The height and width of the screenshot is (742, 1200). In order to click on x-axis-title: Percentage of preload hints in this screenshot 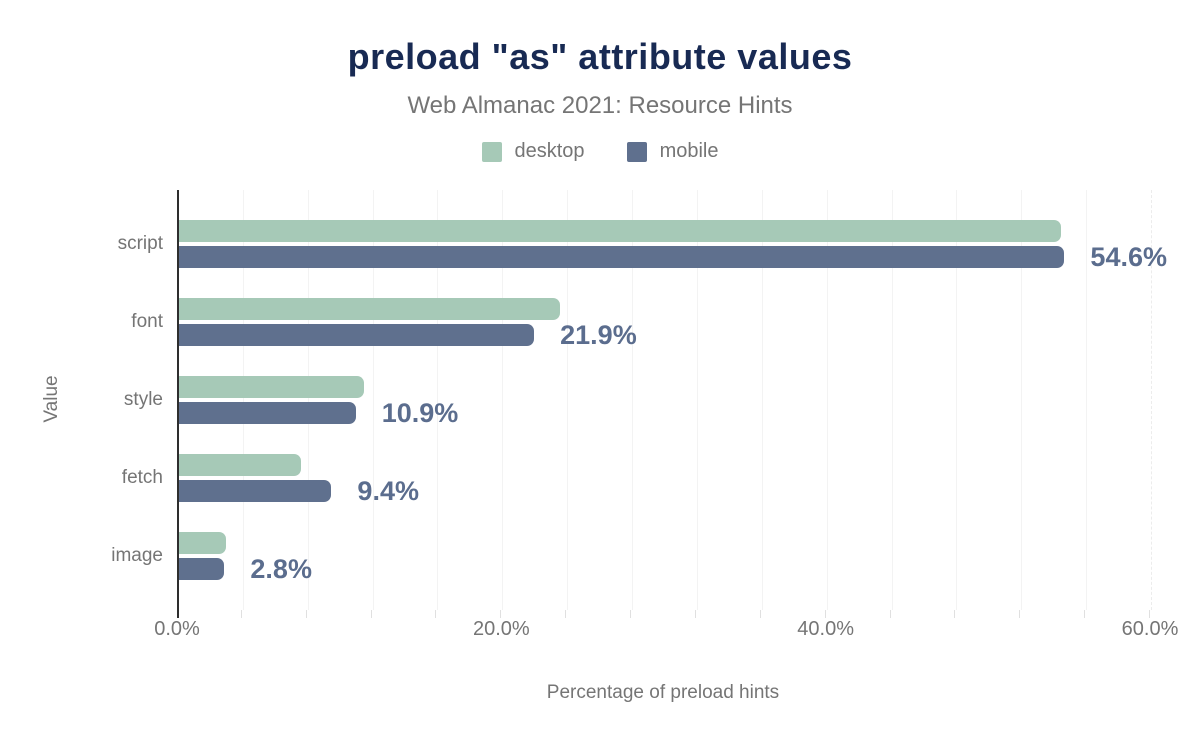, I will do `click(663, 692)`.